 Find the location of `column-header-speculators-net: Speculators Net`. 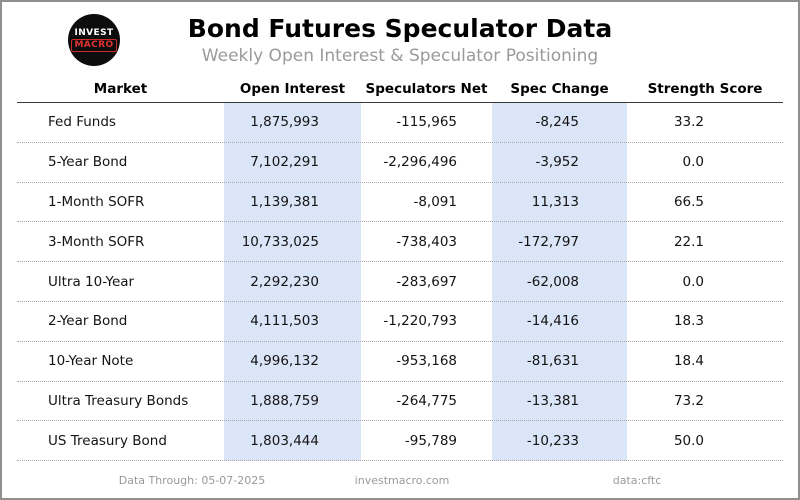

column-header-speculators-net: Speculators Net is located at coordinates (426, 89).